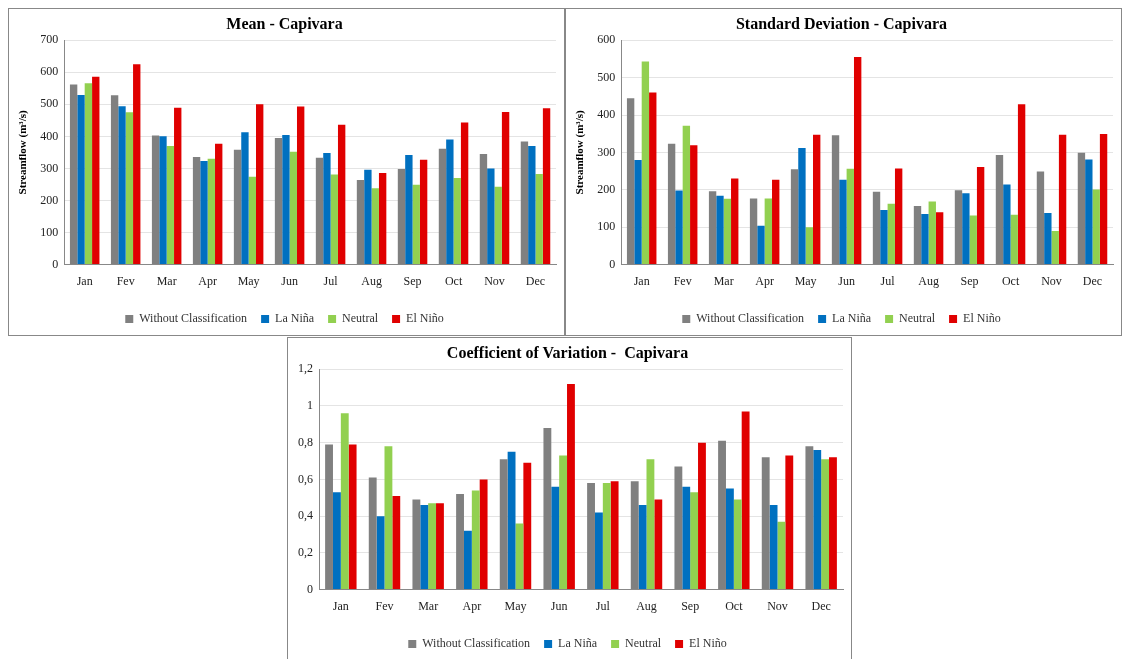  I want to click on y-tick-label: 1, so click(310, 405).